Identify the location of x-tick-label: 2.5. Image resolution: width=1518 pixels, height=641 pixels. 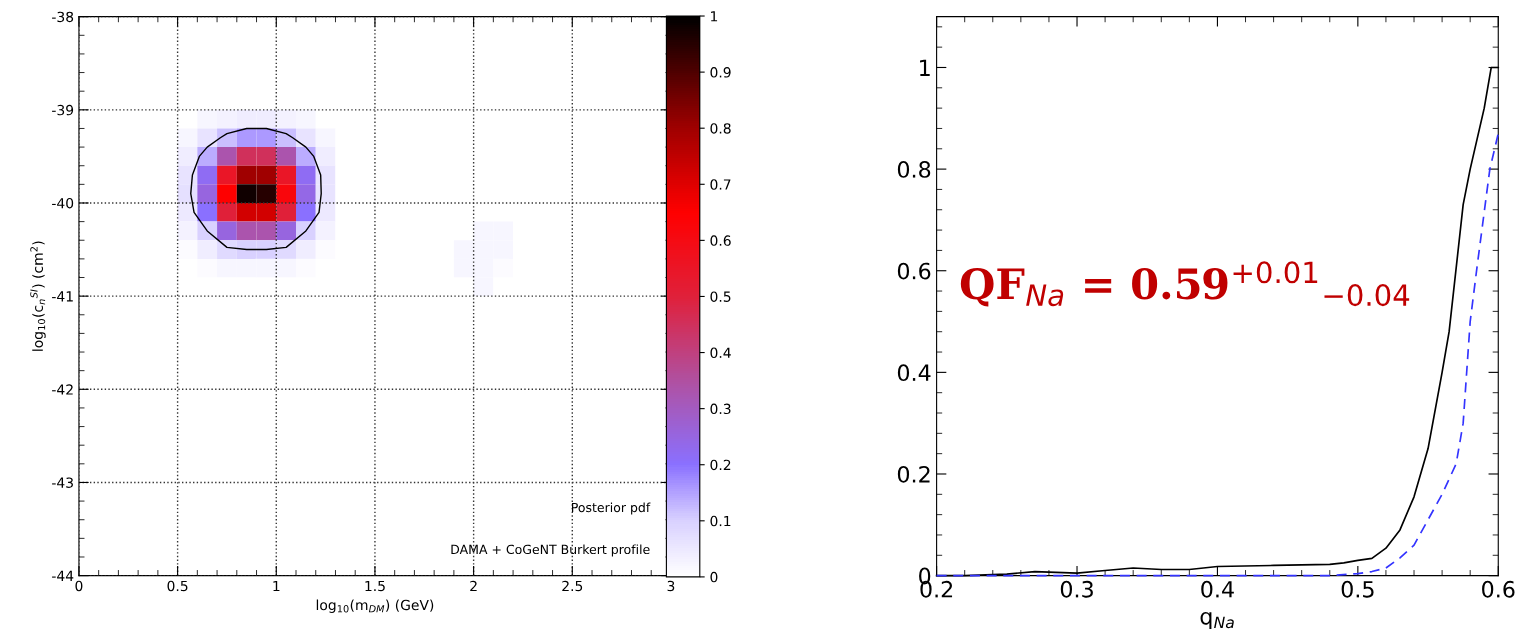
(572, 586).